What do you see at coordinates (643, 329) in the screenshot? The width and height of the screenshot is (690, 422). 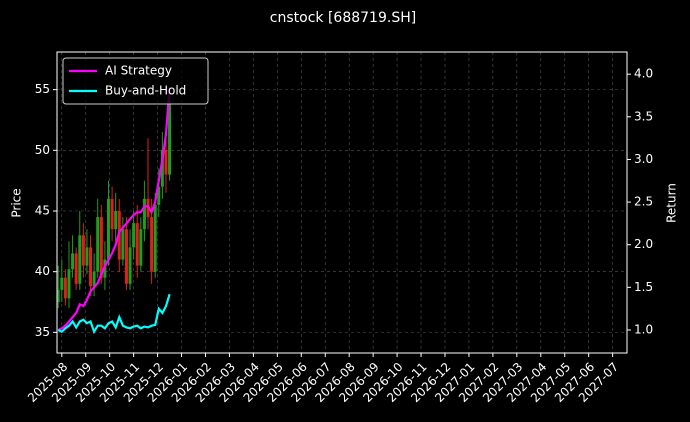 I see `y2-tick-label: 1.0` at bounding box center [643, 329].